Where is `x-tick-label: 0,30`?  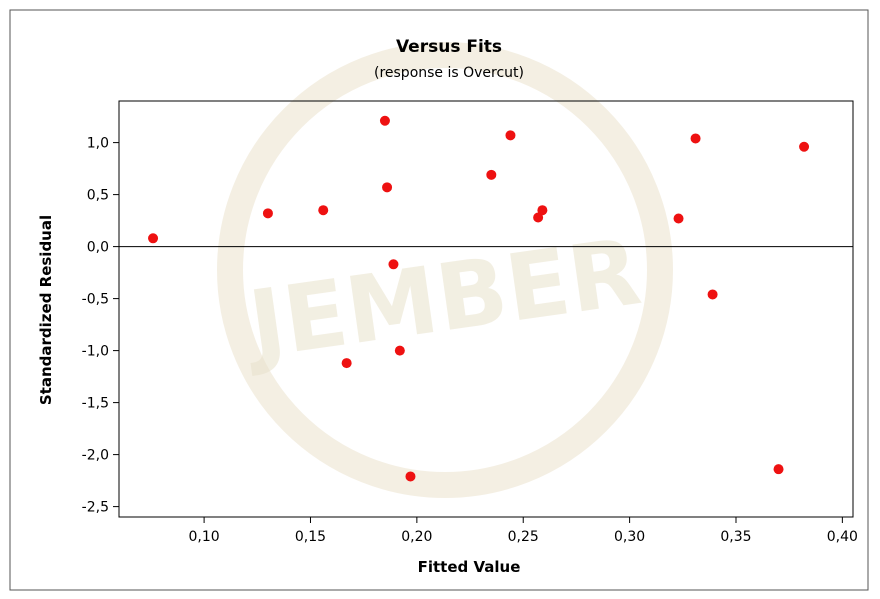
x-tick-label: 0,30 is located at coordinates (629, 537).